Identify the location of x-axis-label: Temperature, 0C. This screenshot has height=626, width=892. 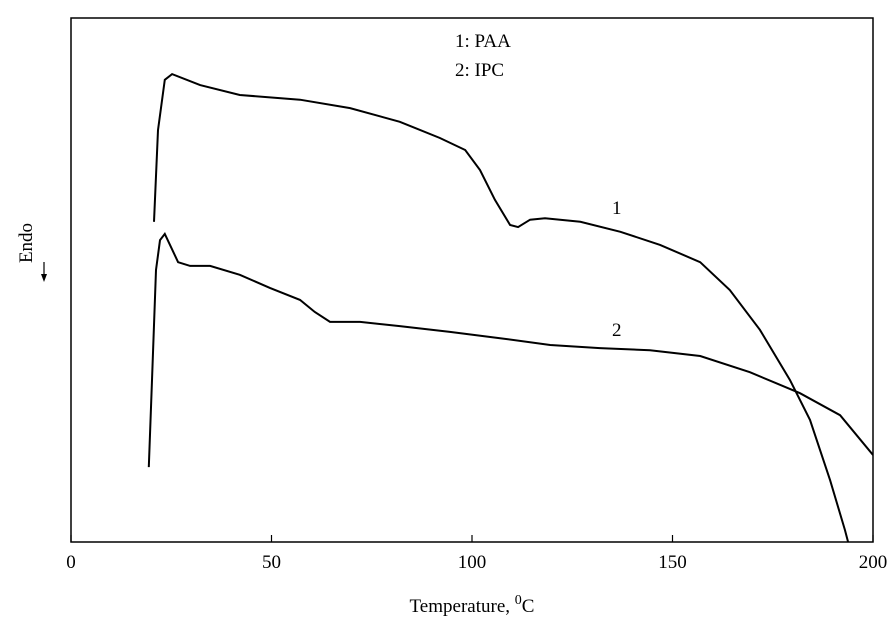
(472, 605).